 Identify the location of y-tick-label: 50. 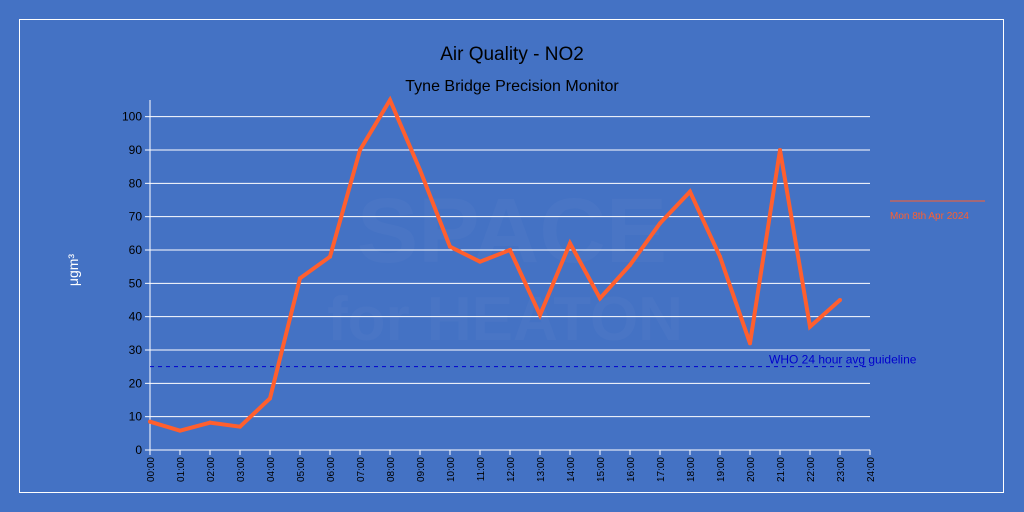
(136, 283).